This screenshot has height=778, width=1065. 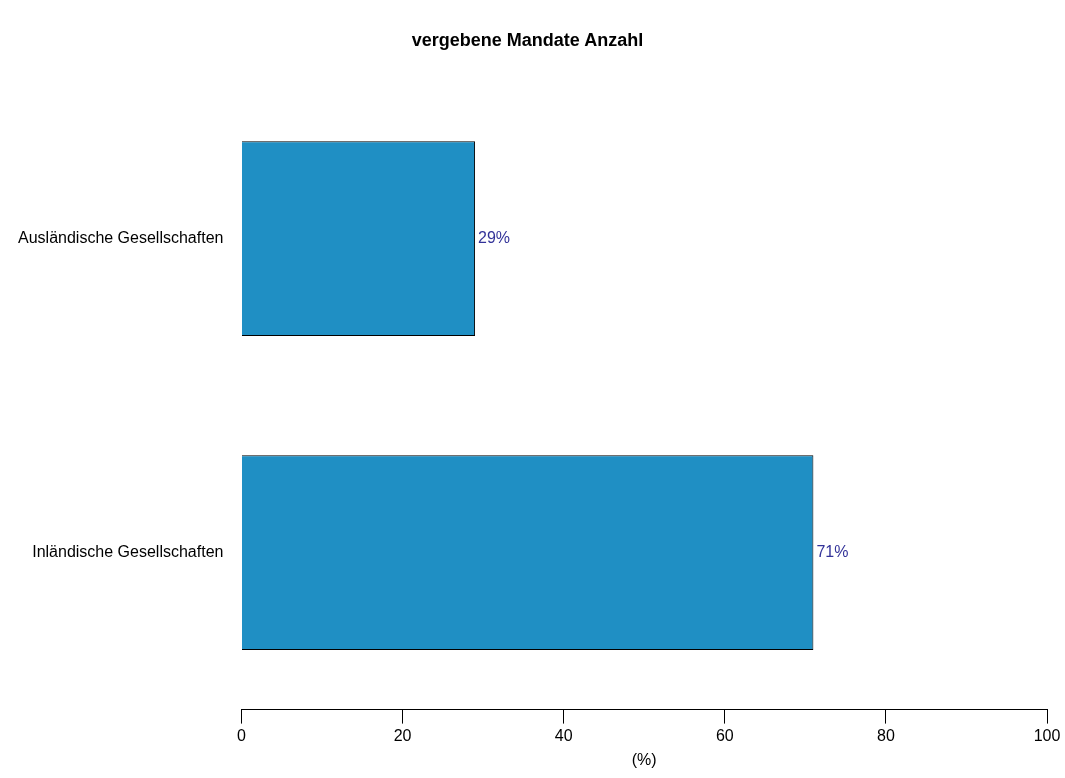 What do you see at coordinates (128, 552) in the screenshot?
I see `y-tick-label: Inländische Gesellschaften` at bounding box center [128, 552].